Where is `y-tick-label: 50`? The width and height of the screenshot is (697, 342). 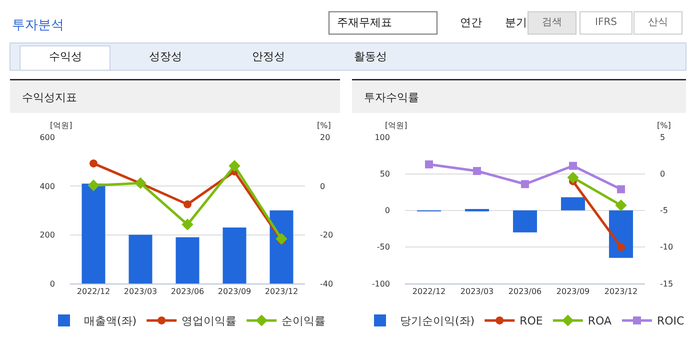 y-tick-label: 50 is located at coordinates (385, 174).